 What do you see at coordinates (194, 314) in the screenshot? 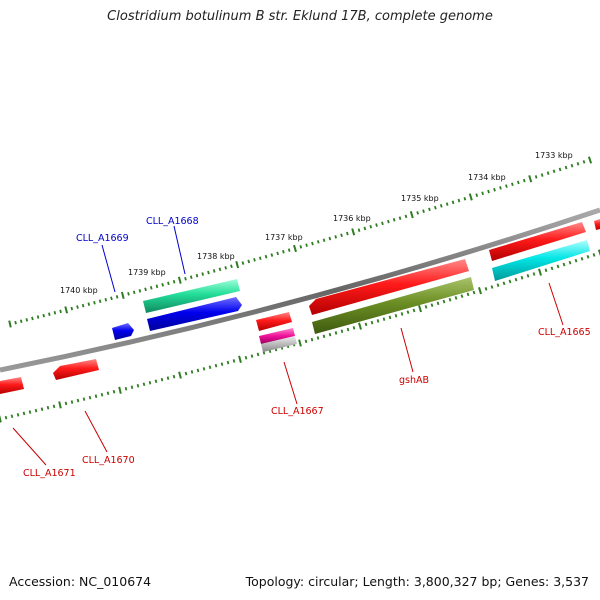
I see `blue-feature` at bounding box center [194, 314].